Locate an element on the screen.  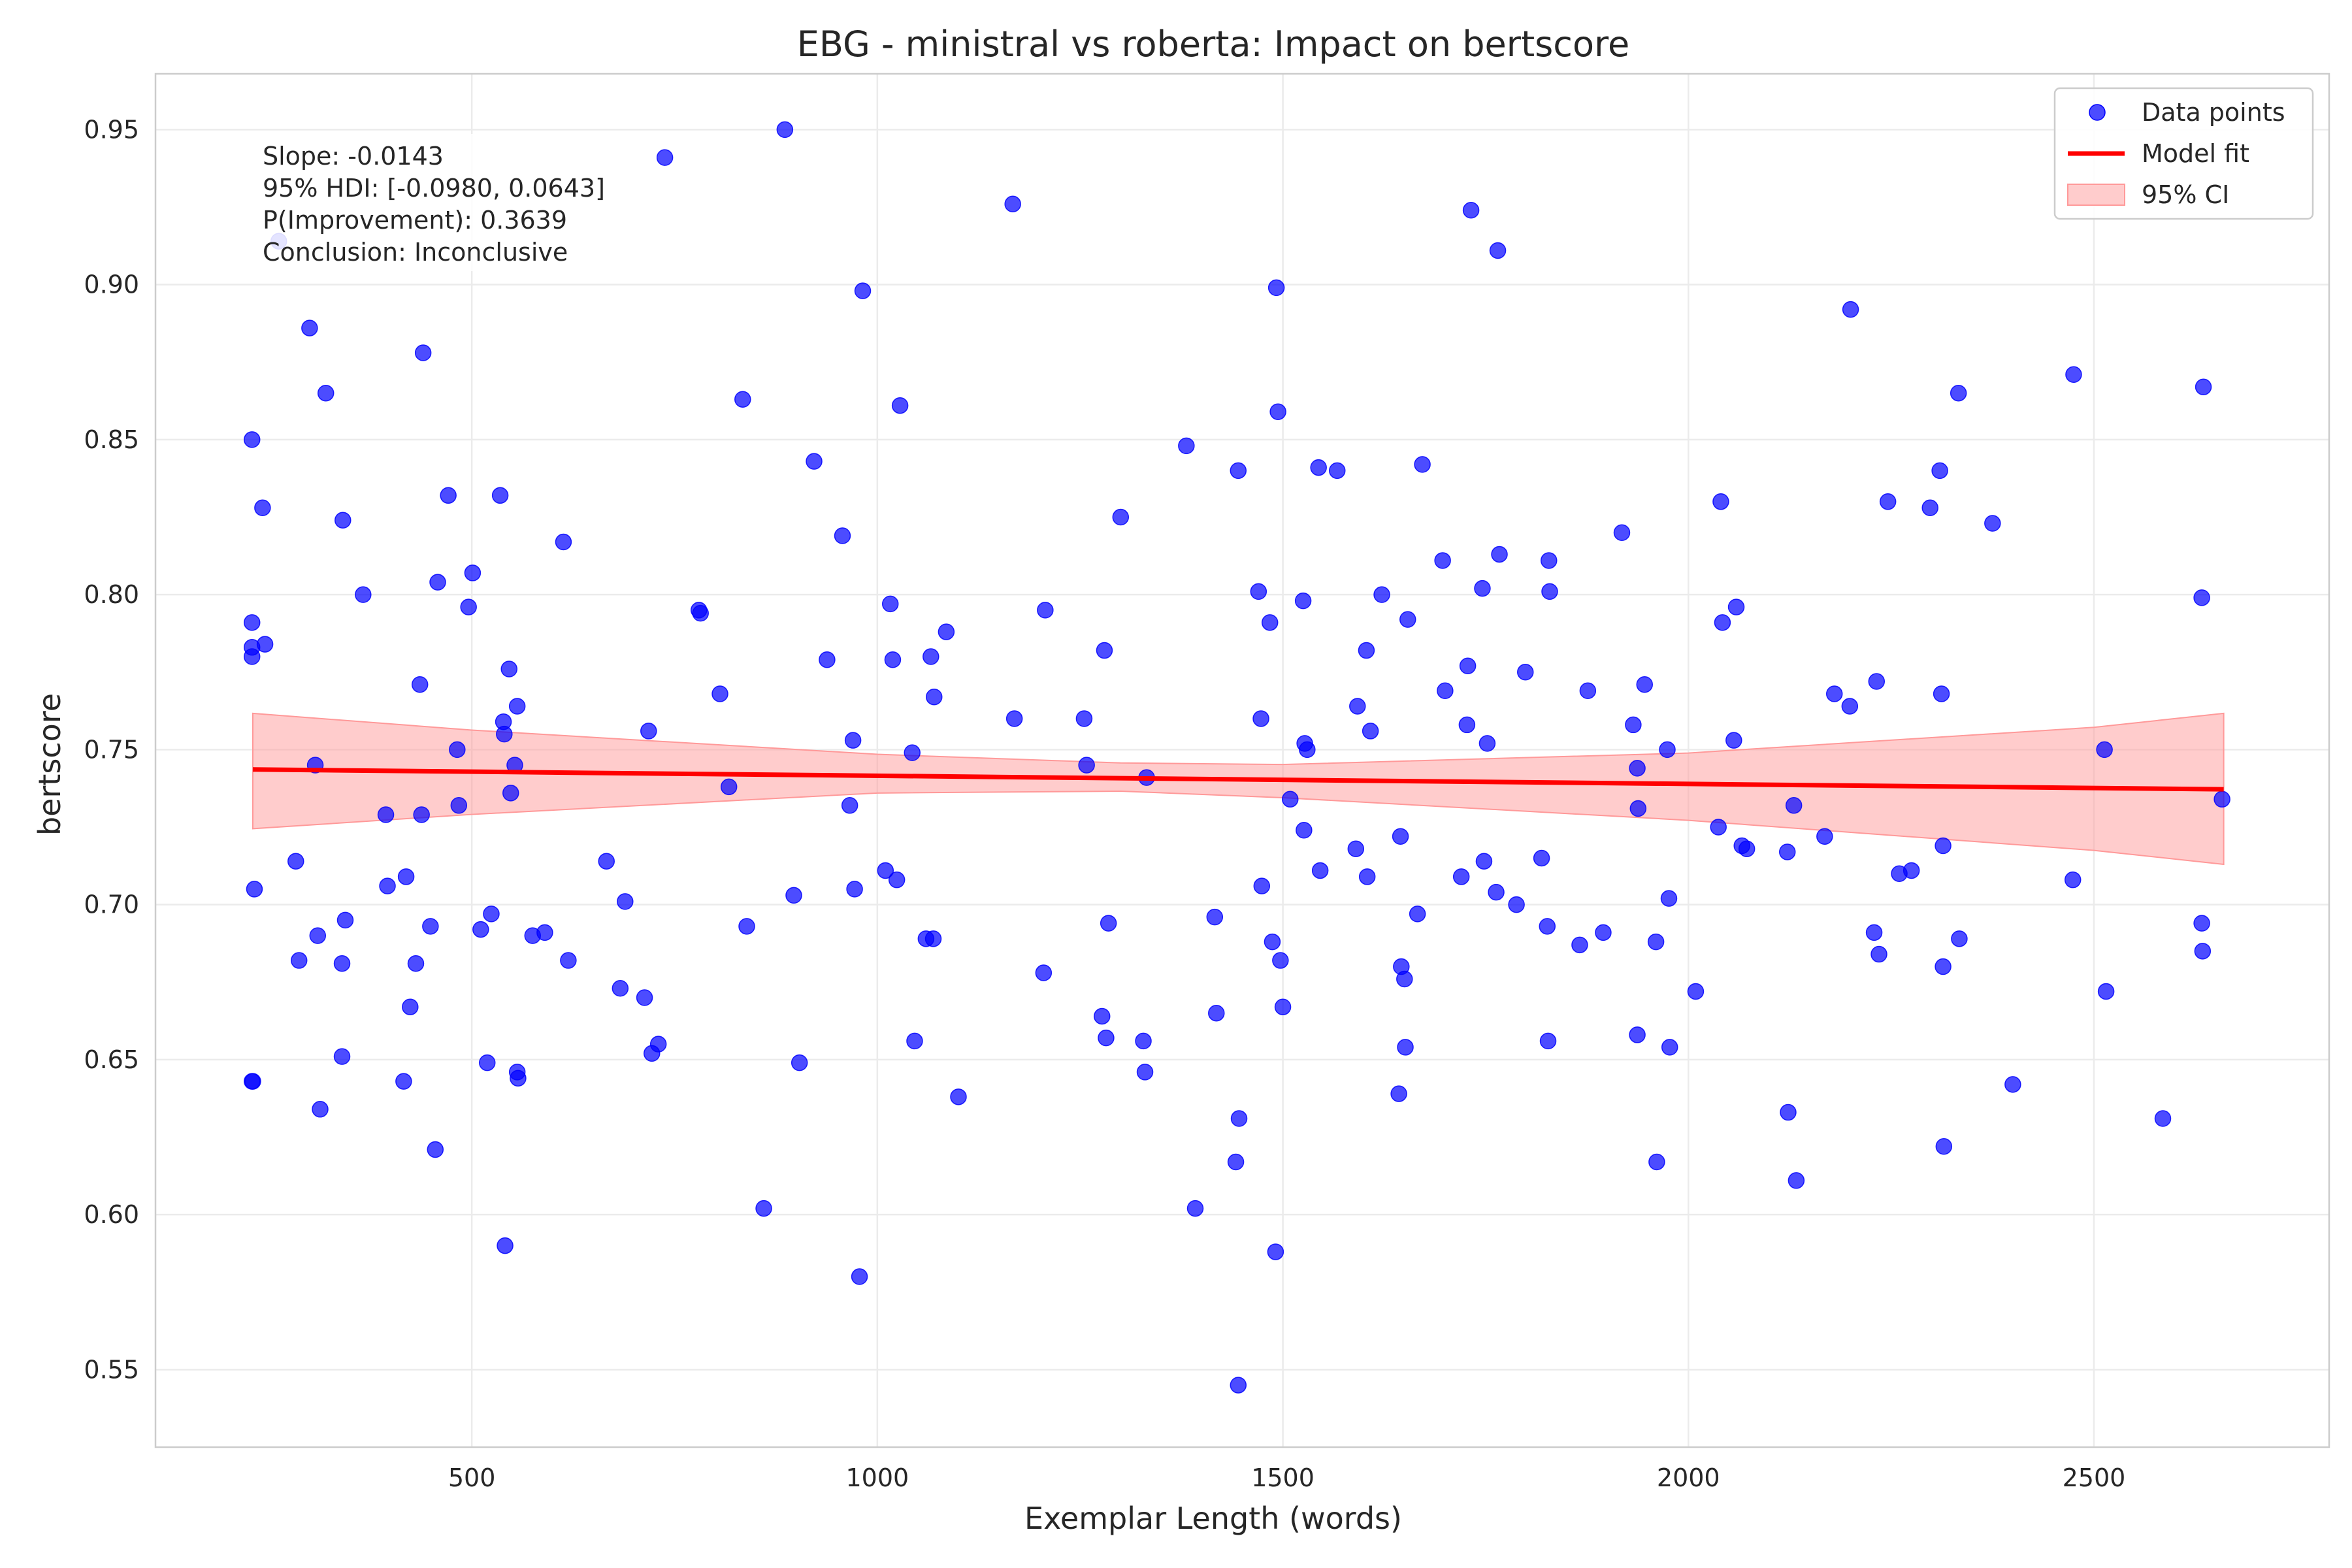
y-tick-label: 0.85 is located at coordinates (111, 439).